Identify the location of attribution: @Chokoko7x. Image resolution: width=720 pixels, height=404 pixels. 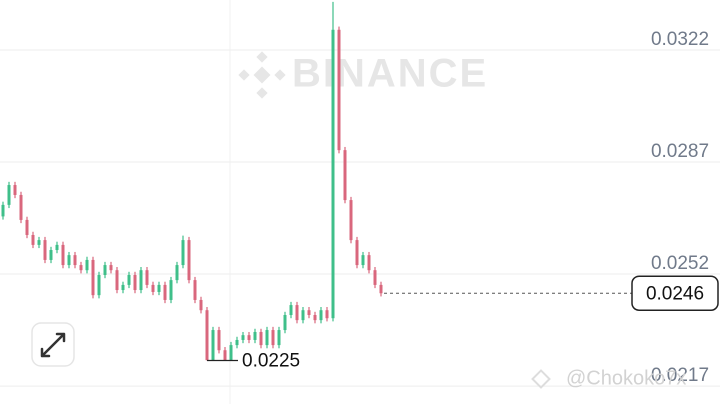
(608, 378).